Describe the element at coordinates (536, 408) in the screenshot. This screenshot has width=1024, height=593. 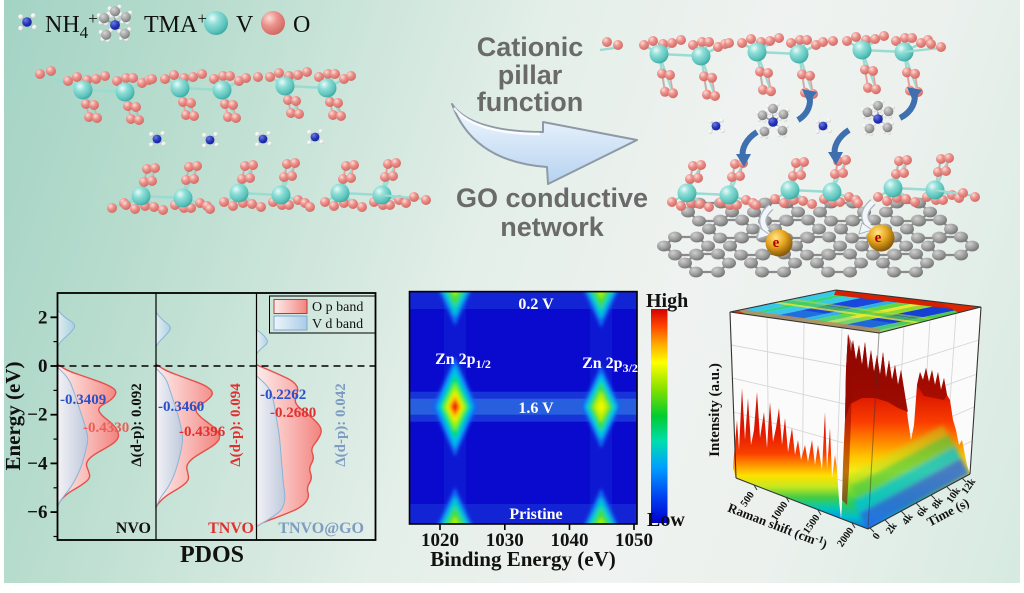
I see `svg-text: 1.6 V` at that location.